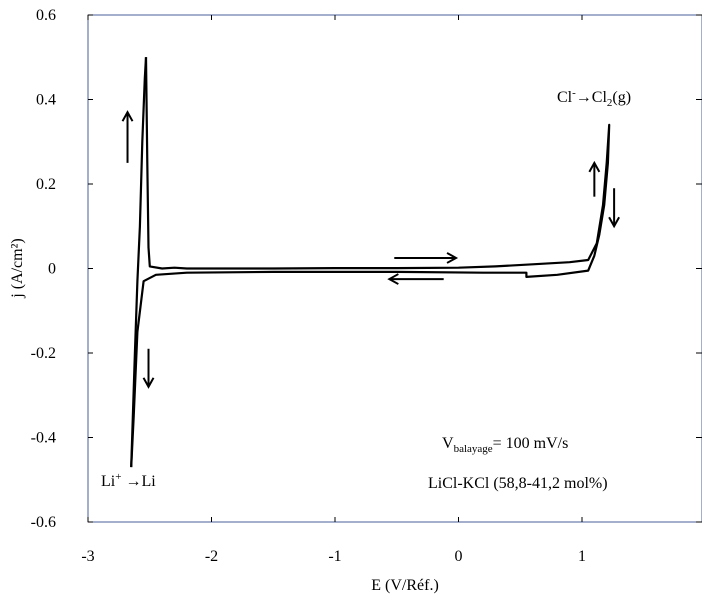 Image resolution: width=702 pixels, height=600 pixels. I want to click on x-tick-label: 0, so click(459, 556).